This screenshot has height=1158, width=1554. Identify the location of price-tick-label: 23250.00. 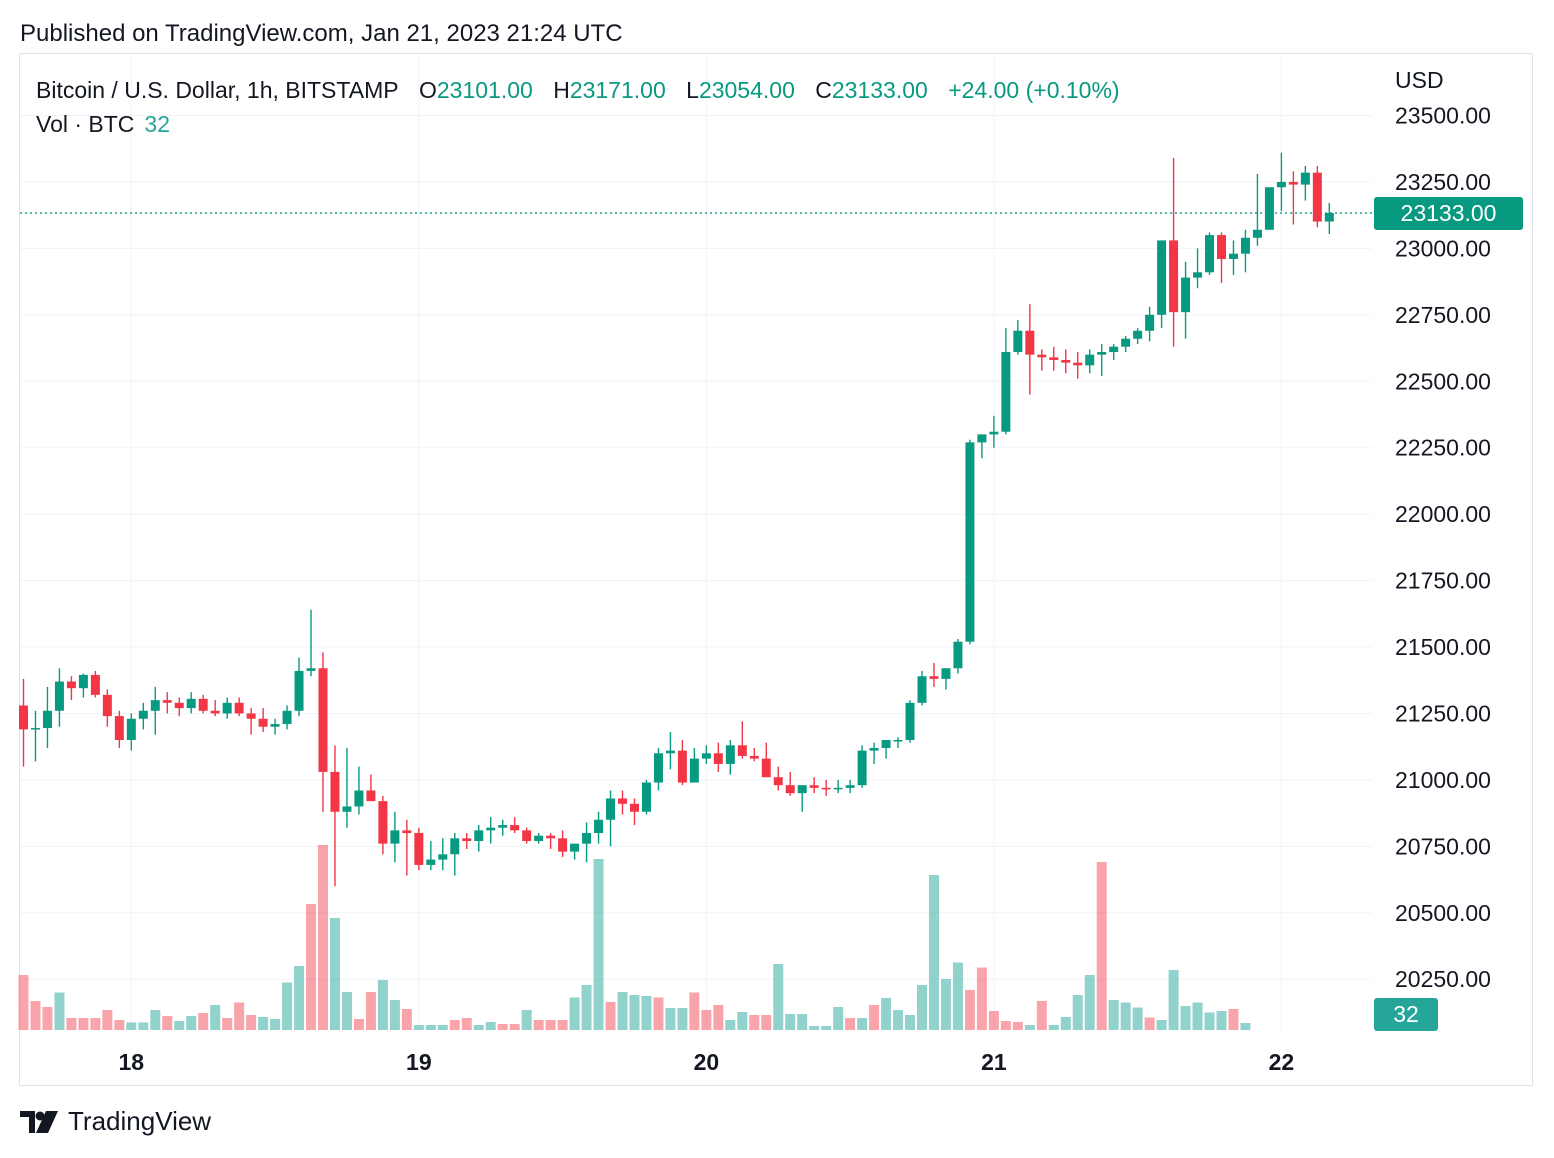
(1443, 182).